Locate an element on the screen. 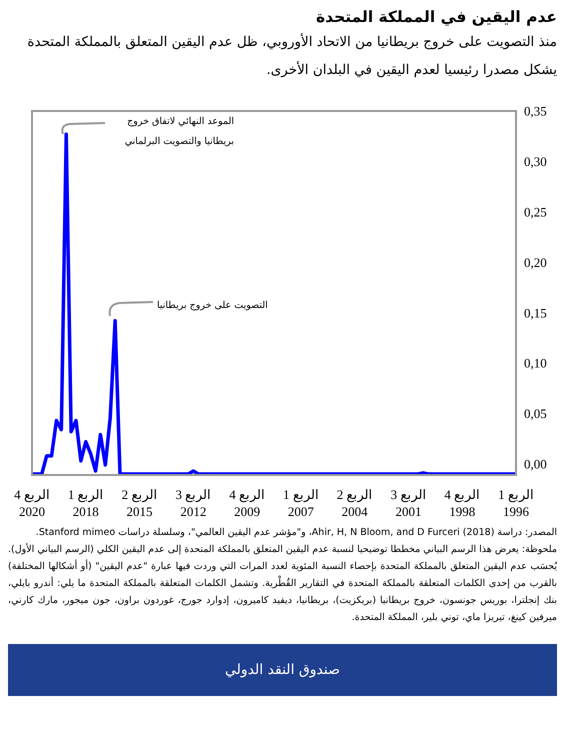 The image size is (565, 754). annotation: التصويت على خروج بريطانيا is located at coordinates (213, 306).